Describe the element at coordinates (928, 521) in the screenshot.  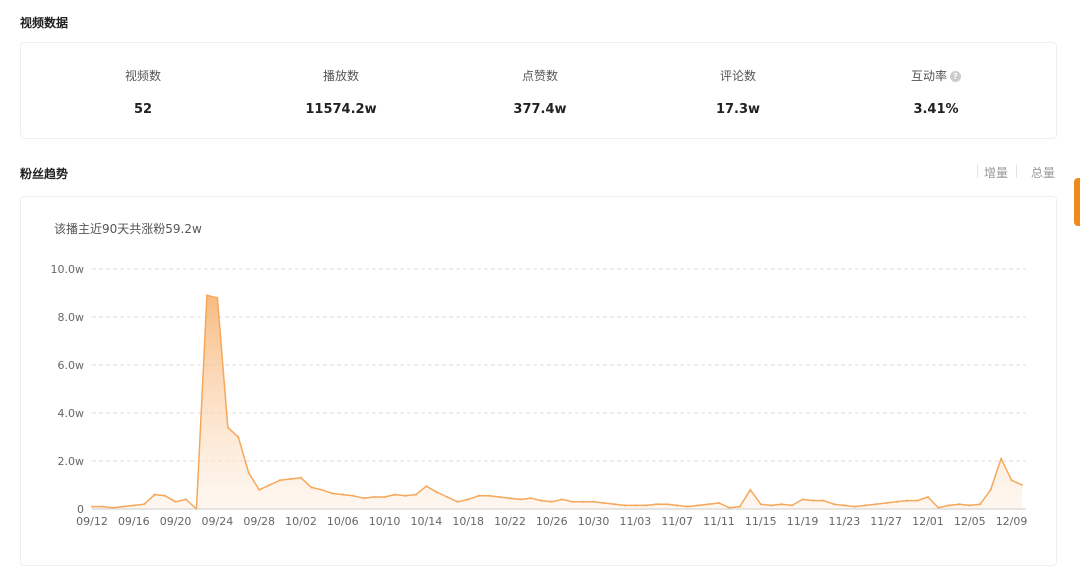
I see `x-tick-label: 12/01` at that location.